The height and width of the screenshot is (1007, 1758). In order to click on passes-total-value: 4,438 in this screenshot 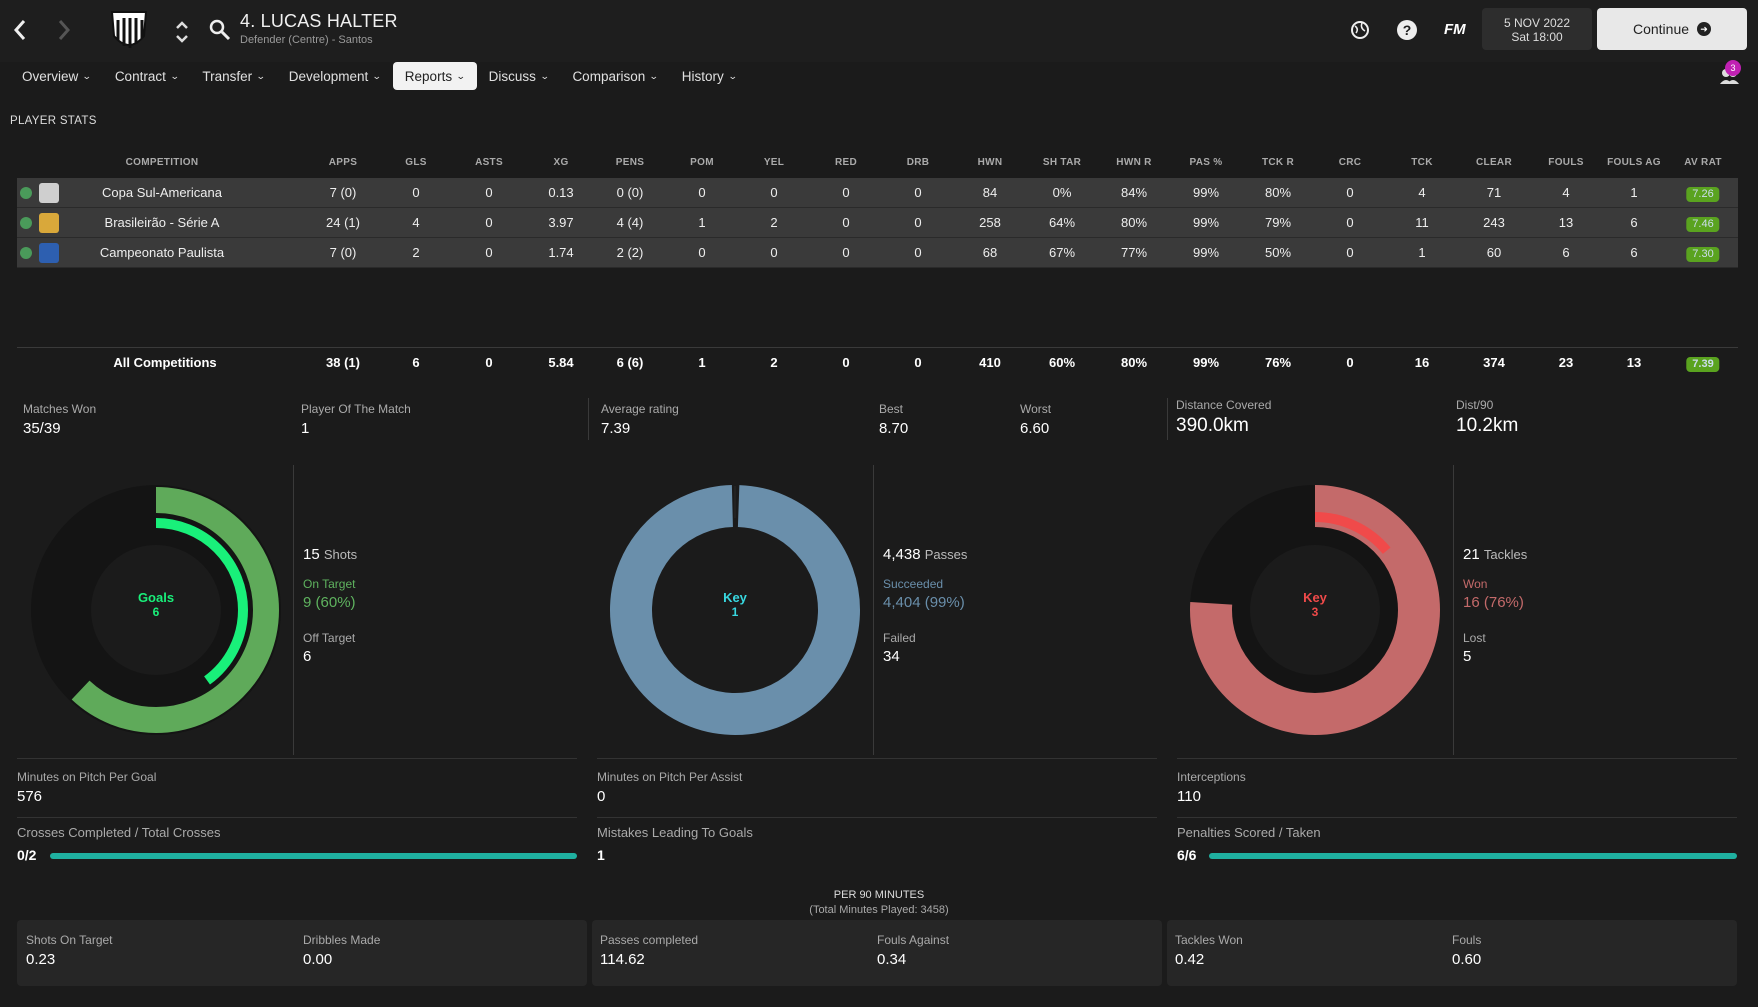, I will do `click(902, 554)`.